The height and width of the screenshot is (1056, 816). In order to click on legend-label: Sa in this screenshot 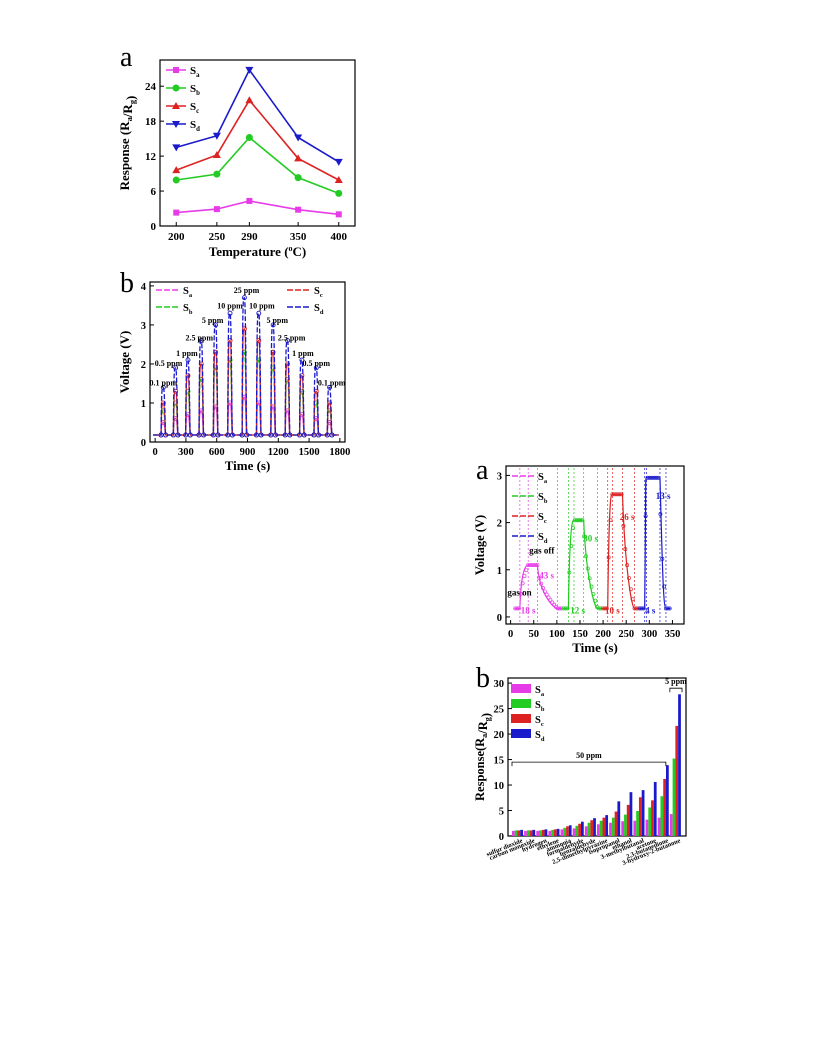, I will do `click(195, 72)`.